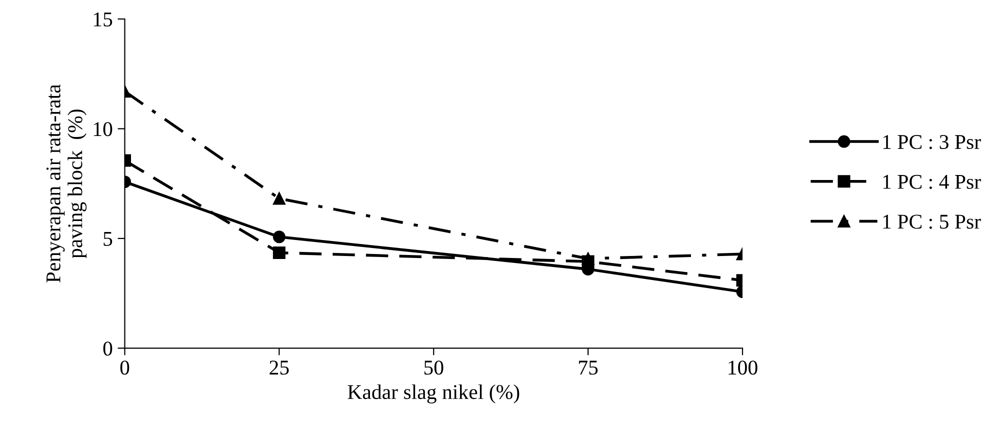 The image size is (998, 432). I want to click on x-tick-label: 50, so click(434, 367).